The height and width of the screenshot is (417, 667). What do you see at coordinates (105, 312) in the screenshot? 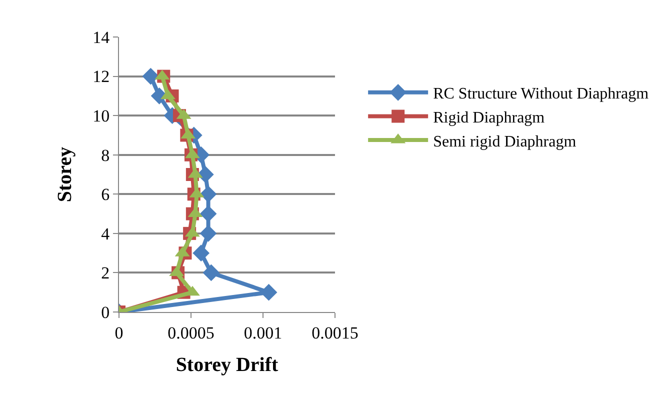
I see `y-tick-label: 0` at bounding box center [105, 312].